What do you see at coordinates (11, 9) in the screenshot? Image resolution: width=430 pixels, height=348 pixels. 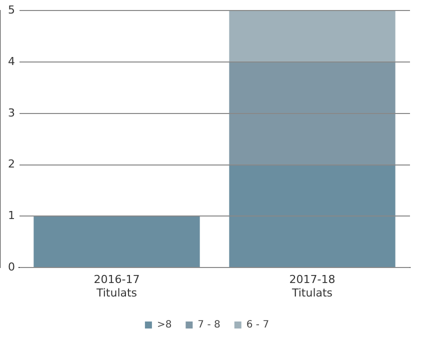 I see `y-tick-label: 5` at bounding box center [11, 9].